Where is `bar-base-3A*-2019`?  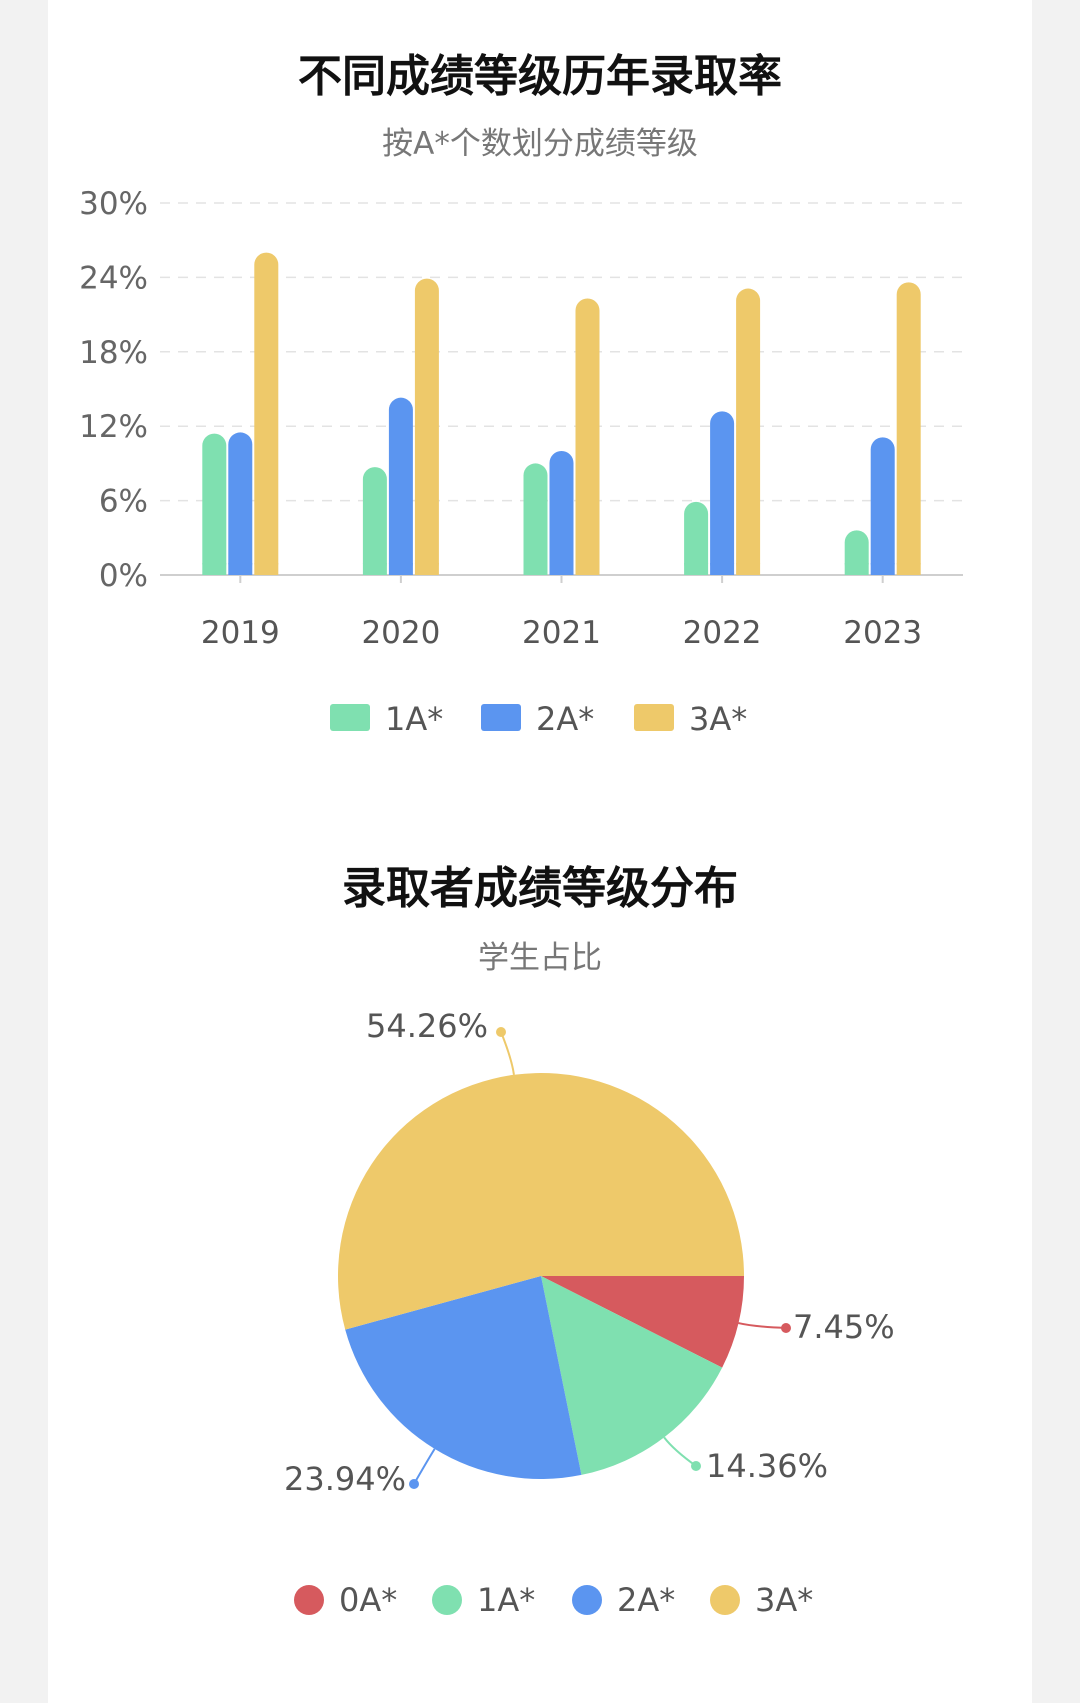 bar-base-3A*-2019 is located at coordinates (266, 569).